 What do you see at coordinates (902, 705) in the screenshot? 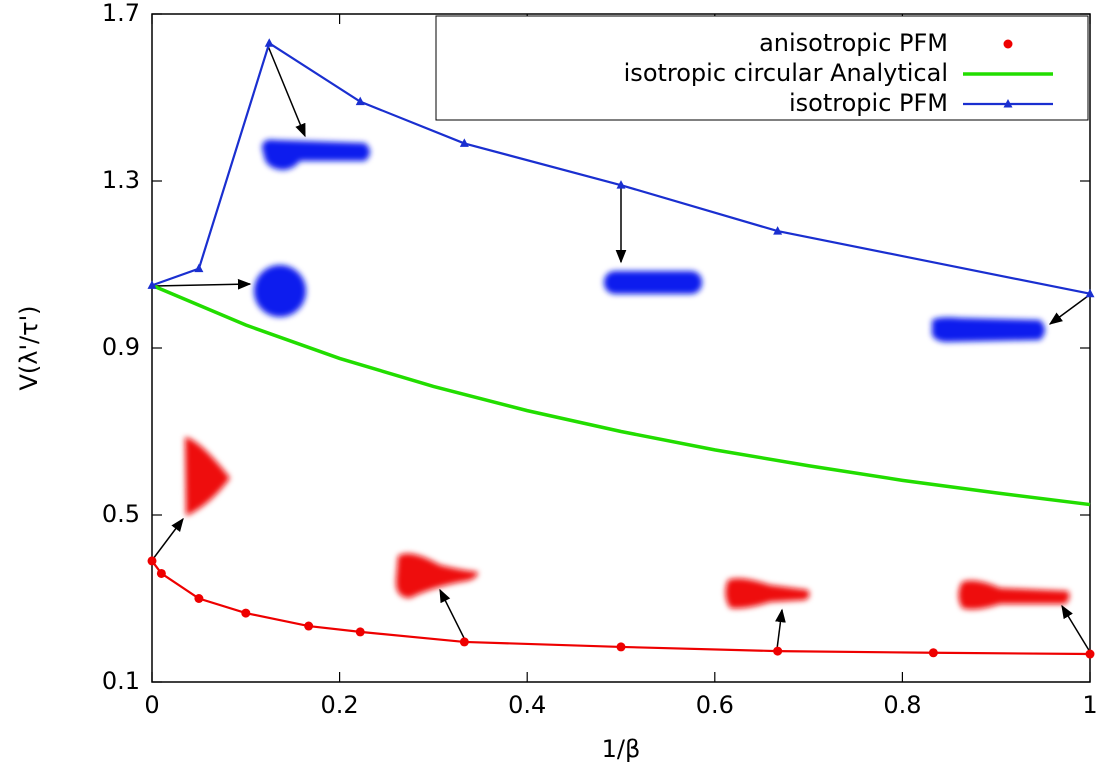
I see `x-tick-label: 0.8` at bounding box center [902, 705].